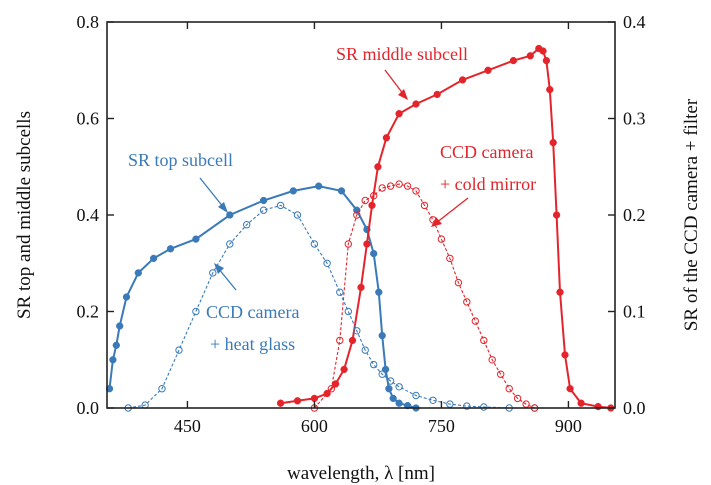 This screenshot has width=711, height=485. I want to click on y-left-tick-label: 0.8, so click(88, 22).